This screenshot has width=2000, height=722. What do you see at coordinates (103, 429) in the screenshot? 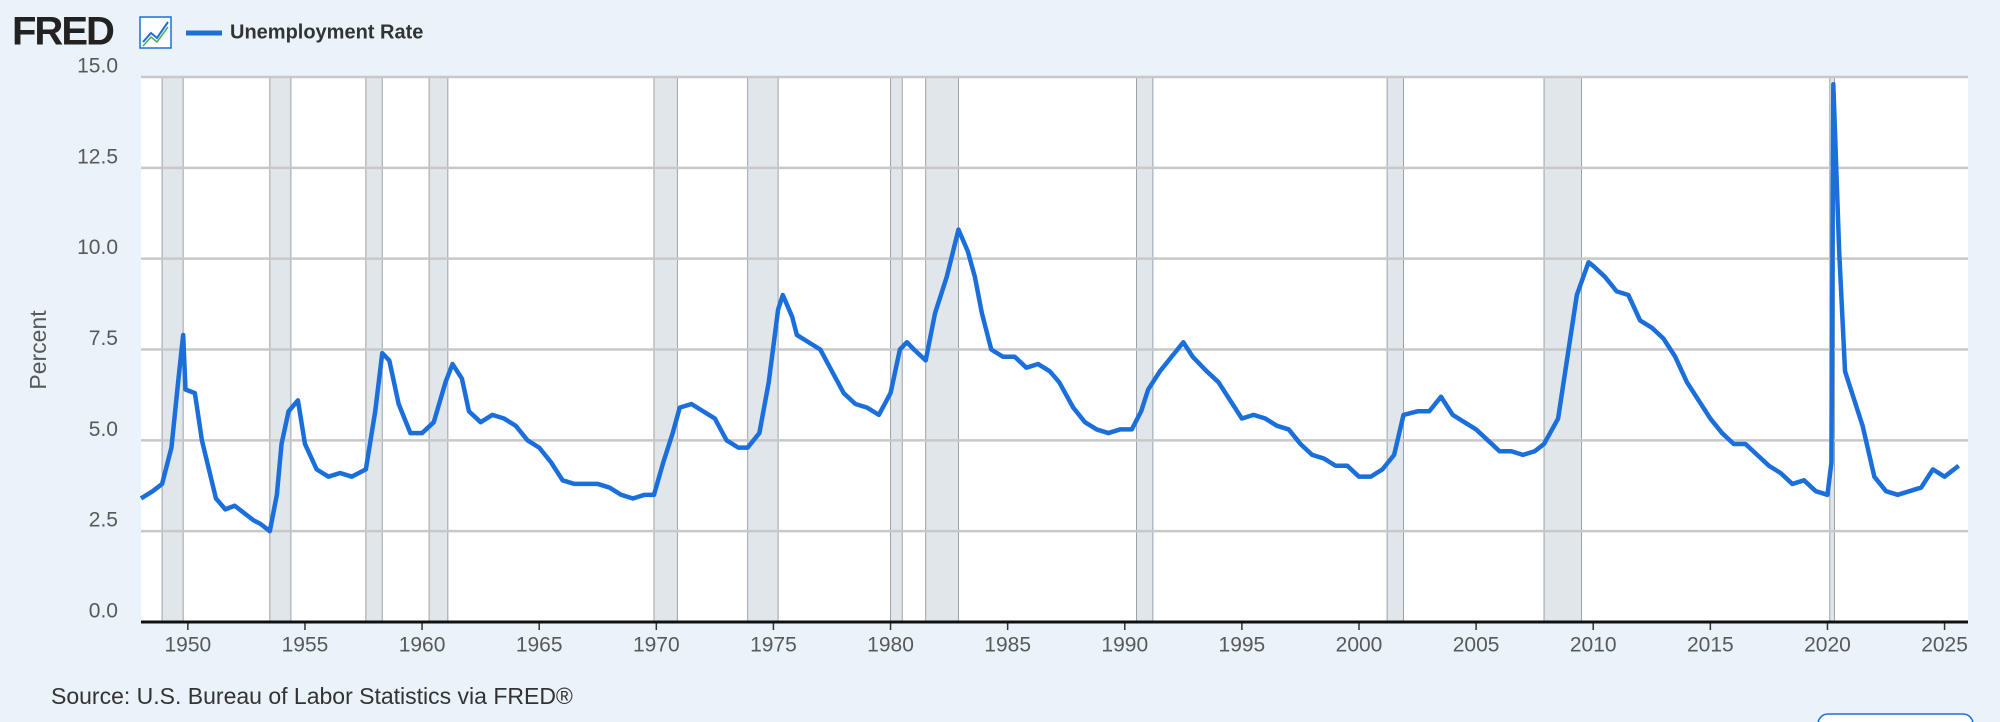
I see `y-tick-label: 5.0` at bounding box center [103, 429].